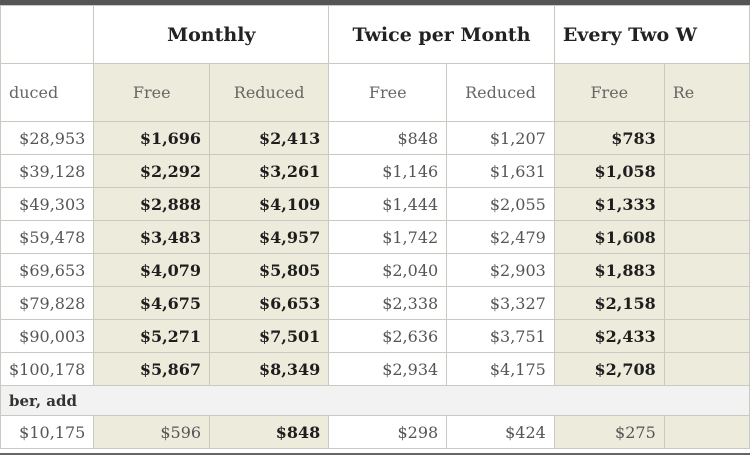 The image size is (750, 463). What do you see at coordinates (706, 92) in the screenshot?
I see `sub-header-biweekly-reduced: Re` at bounding box center [706, 92].